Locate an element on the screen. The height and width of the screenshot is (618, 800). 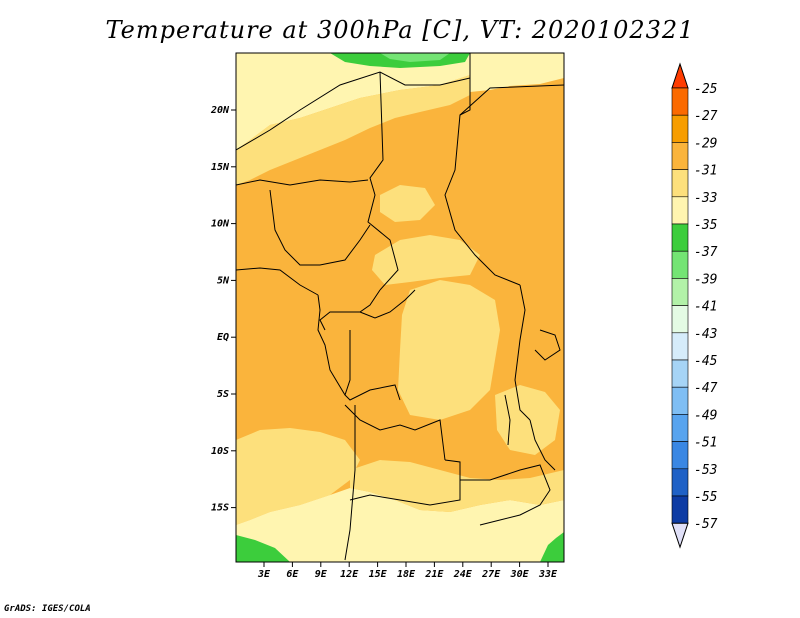
field-central-light is located at coordinates (449, 350).